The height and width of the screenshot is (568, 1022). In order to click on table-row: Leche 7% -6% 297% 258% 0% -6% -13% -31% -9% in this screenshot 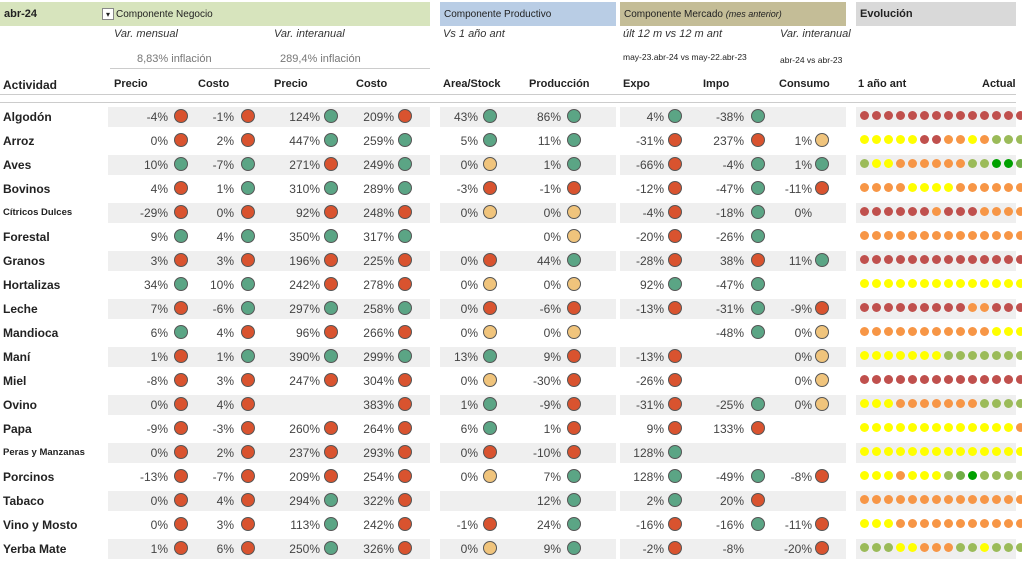, I will do `click(511, 309)`.